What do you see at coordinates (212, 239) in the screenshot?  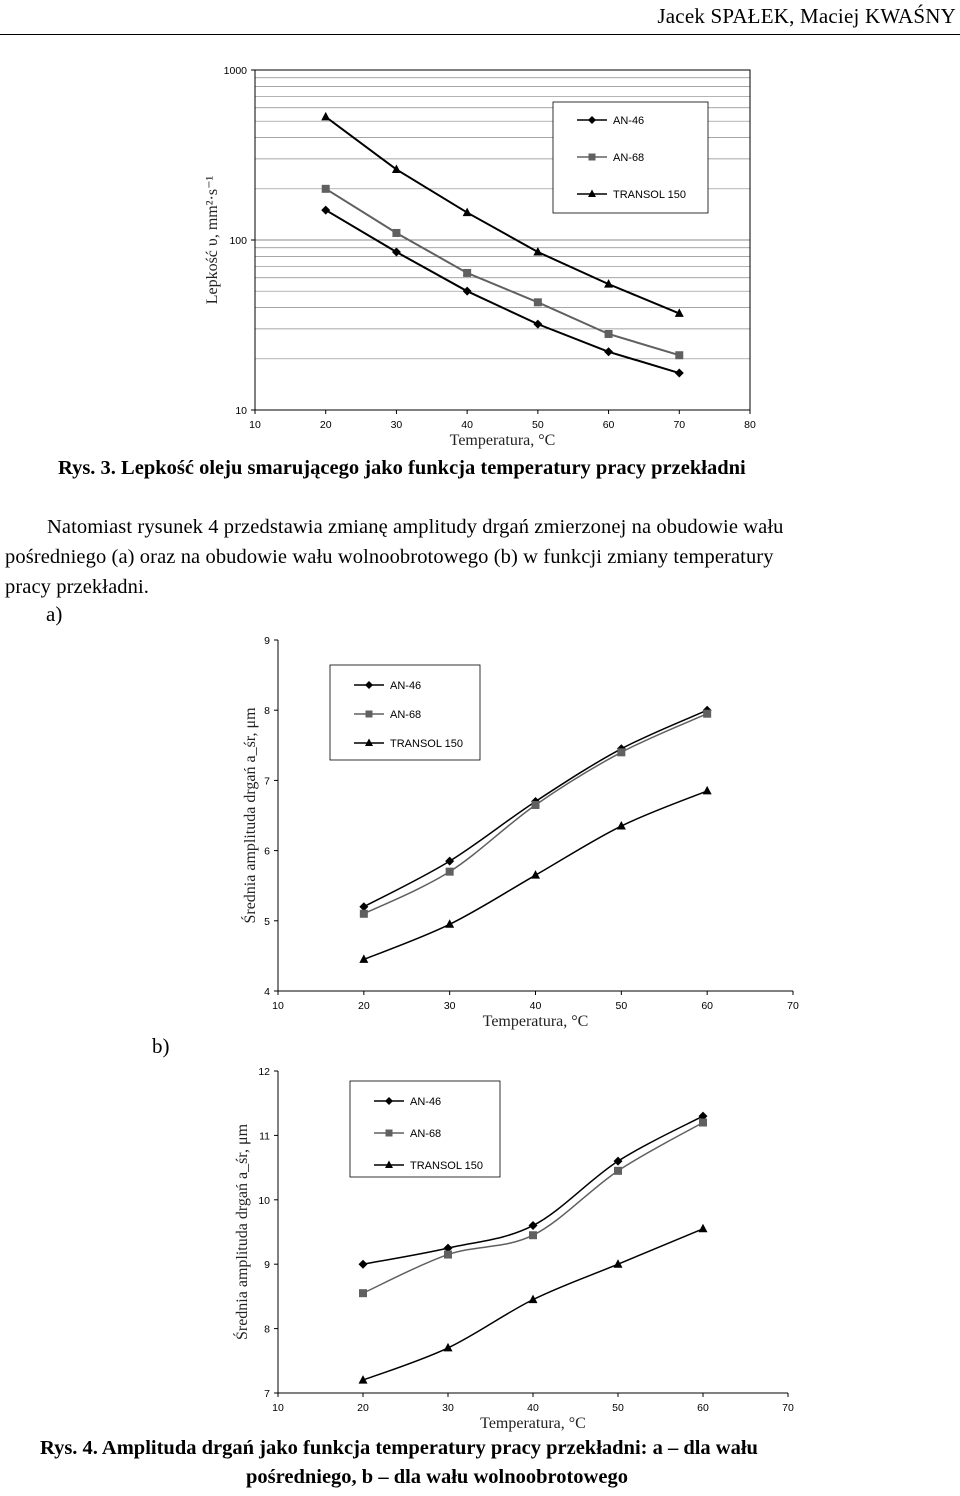 I see `y-axis-title: Lepkość υ, mm²·s⁻¹` at bounding box center [212, 239].